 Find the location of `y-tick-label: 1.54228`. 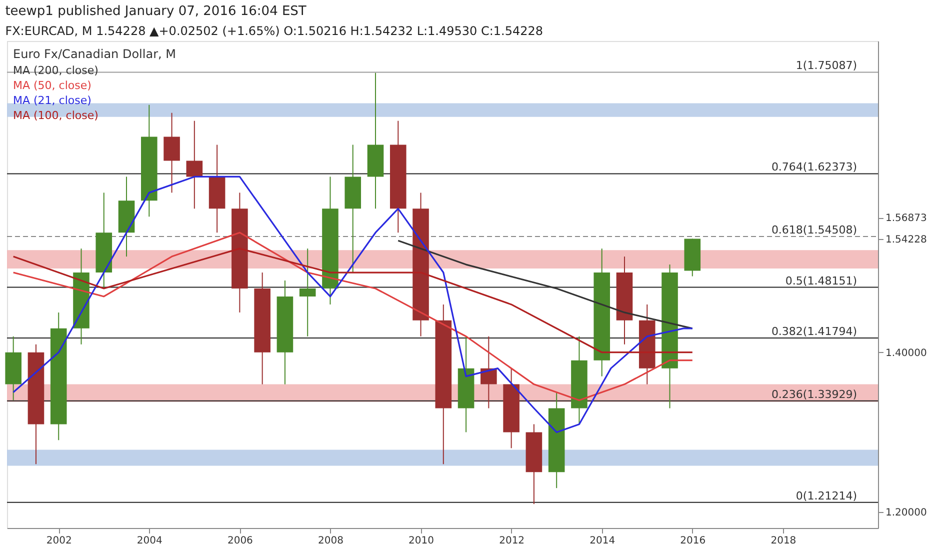

y-tick-label: 1.54228 is located at coordinates (906, 240).